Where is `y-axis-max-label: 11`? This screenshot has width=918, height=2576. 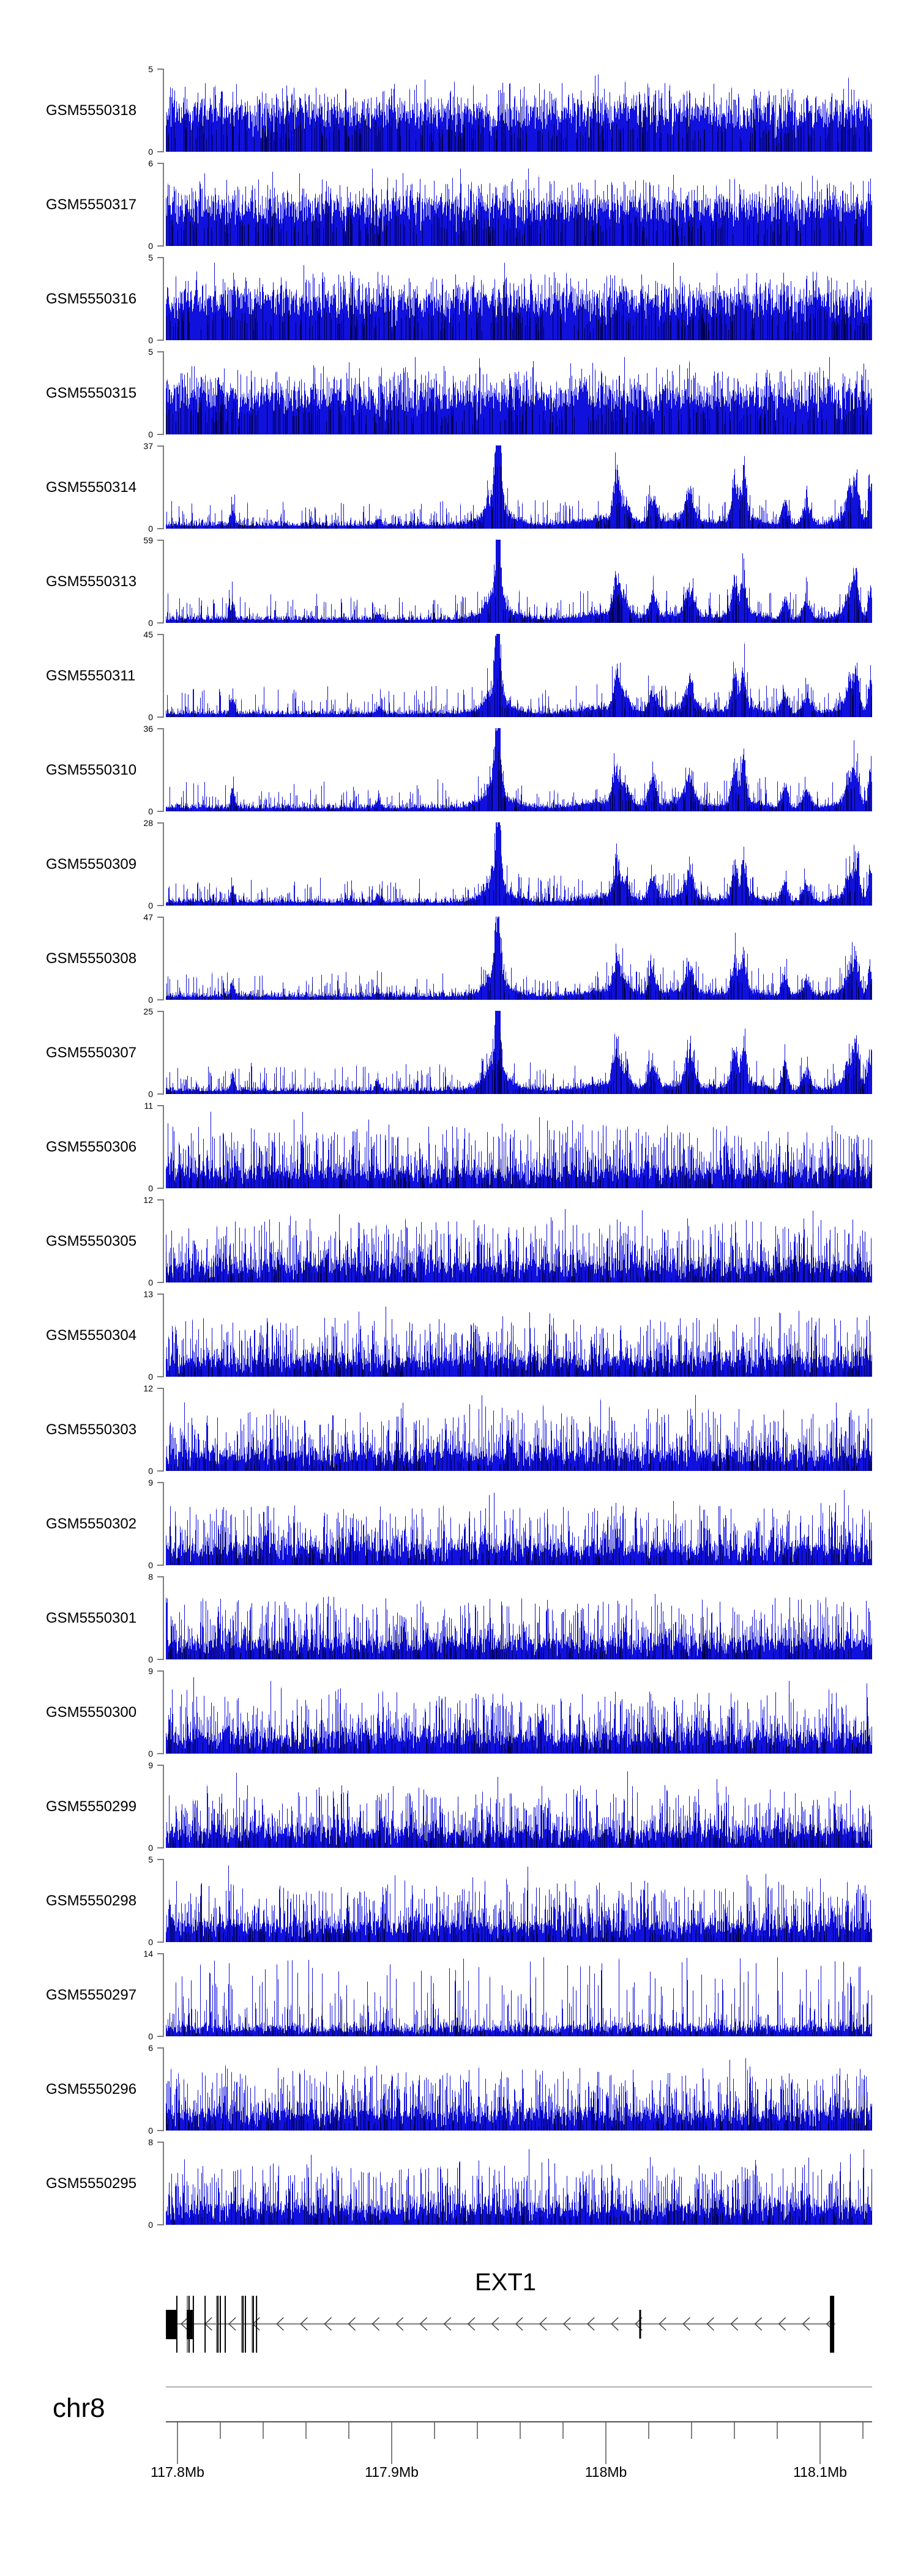
y-axis-max-label: 11 is located at coordinates (148, 1106).